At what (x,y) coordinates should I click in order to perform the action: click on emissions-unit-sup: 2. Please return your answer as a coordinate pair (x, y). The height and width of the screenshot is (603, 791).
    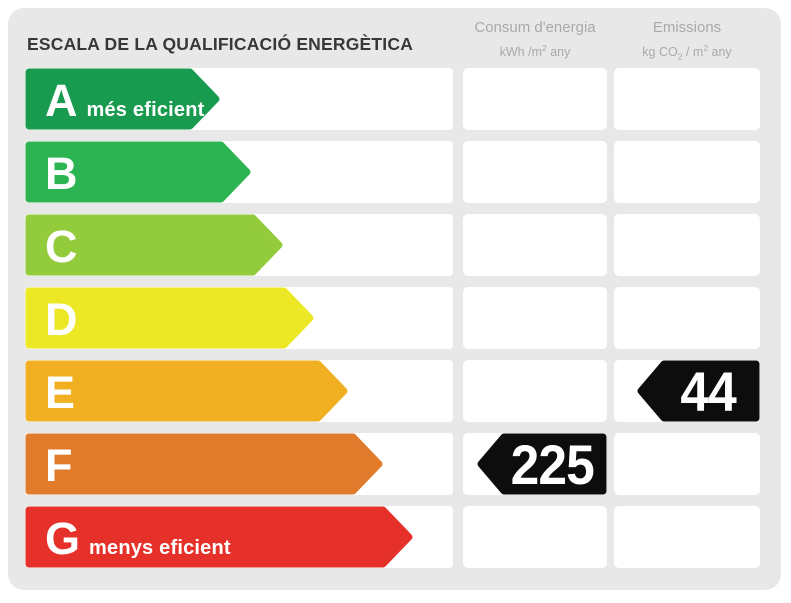
    Looking at the image, I should click on (706, 48).